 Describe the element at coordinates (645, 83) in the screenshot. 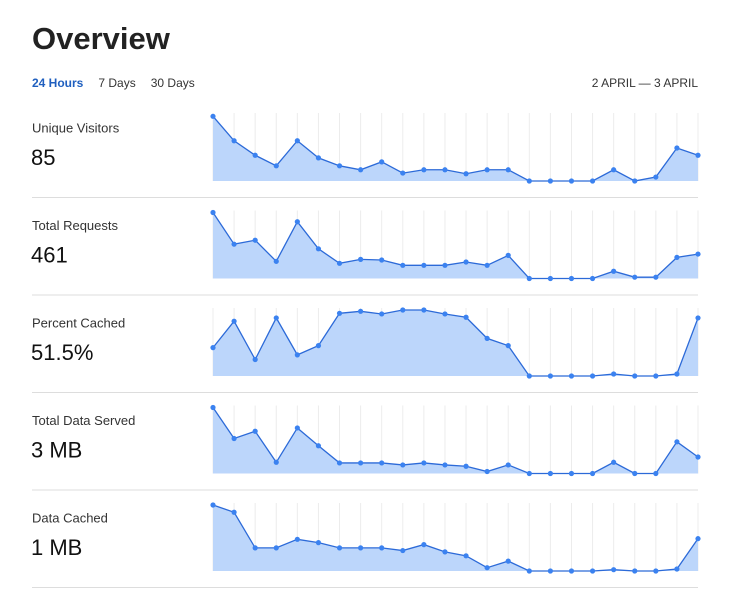

I see `date-range: 2 APRIL — 3 APRIL` at that location.